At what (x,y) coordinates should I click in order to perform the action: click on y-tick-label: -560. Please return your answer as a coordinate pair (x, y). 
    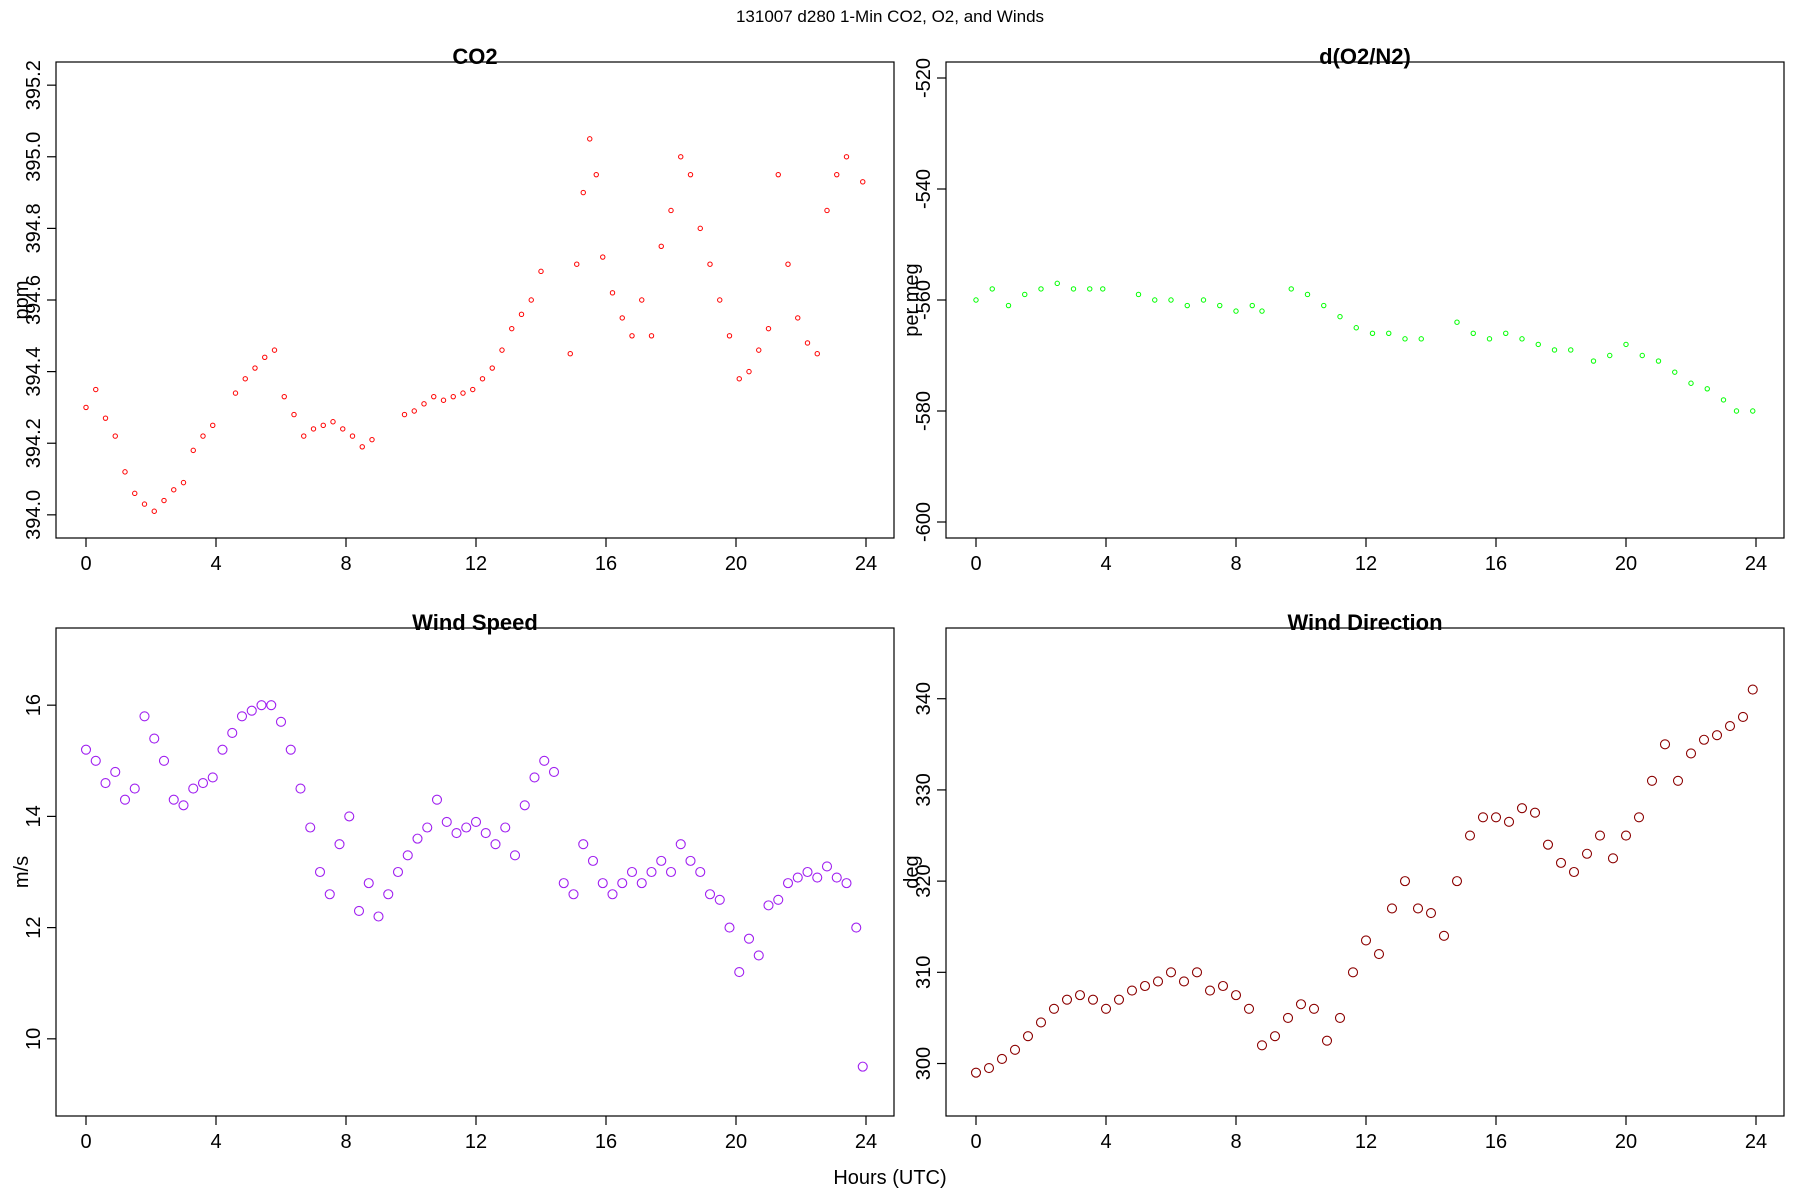
    Looking at the image, I should click on (924, 300).